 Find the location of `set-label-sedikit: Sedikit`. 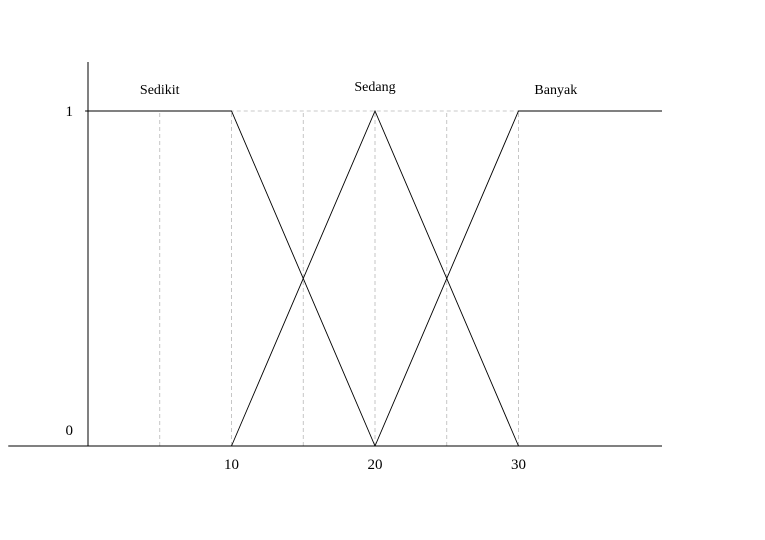

set-label-sedikit: Sedikit is located at coordinates (160, 90).